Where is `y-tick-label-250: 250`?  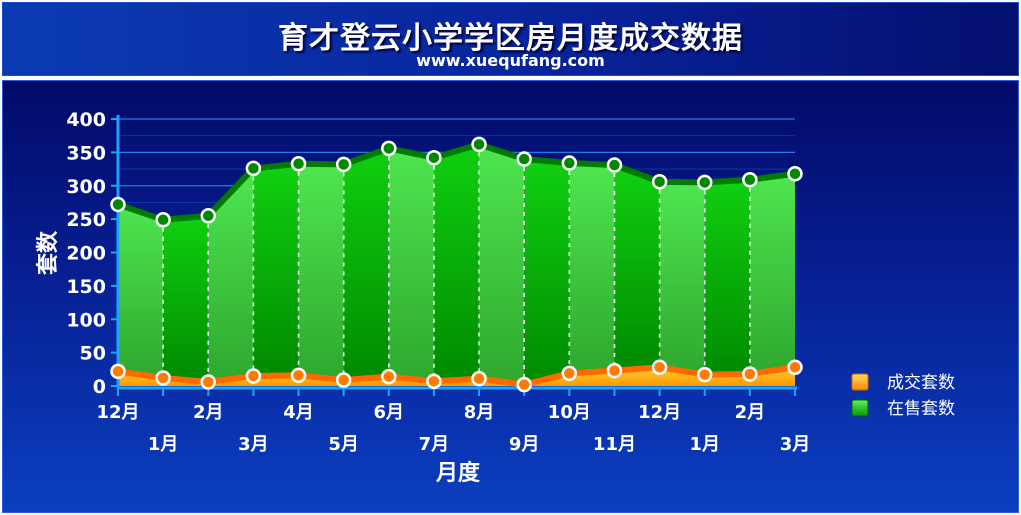 y-tick-label-250: 250 is located at coordinates (86, 220).